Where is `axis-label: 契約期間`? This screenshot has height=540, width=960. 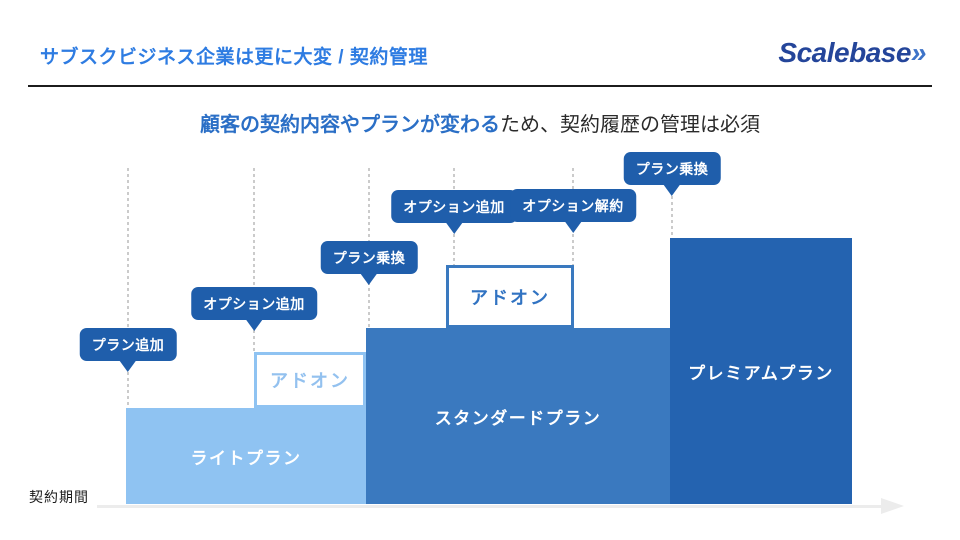 axis-label: 契約期間 is located at coordinates (59, 497).